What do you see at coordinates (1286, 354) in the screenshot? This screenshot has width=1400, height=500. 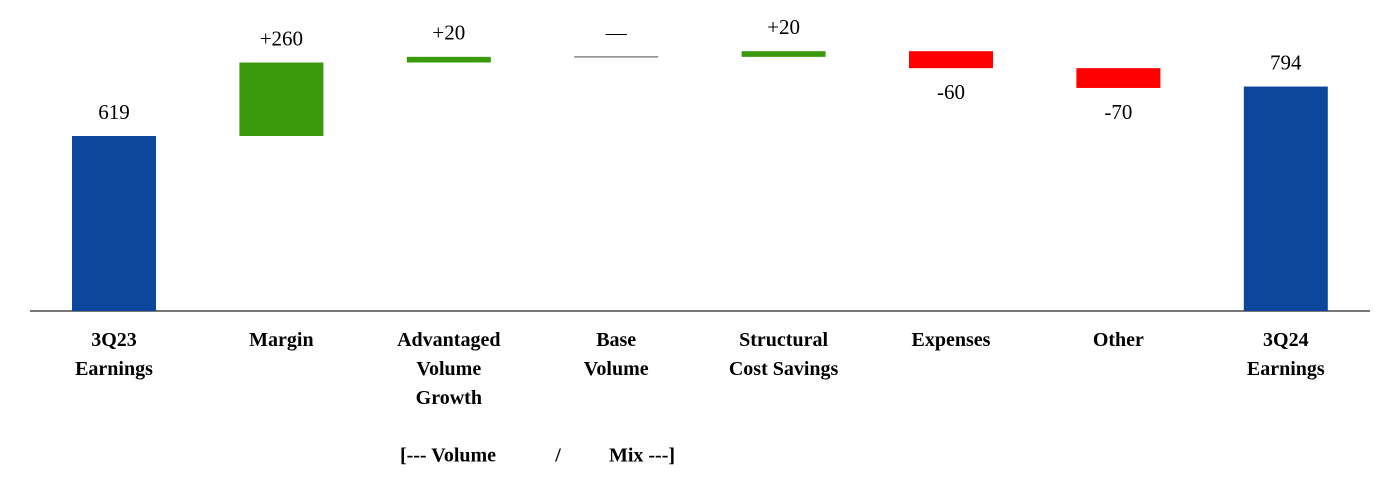 I see `x-tick-label: 3Q24 Earnings` at bounding box center [1286, 354].